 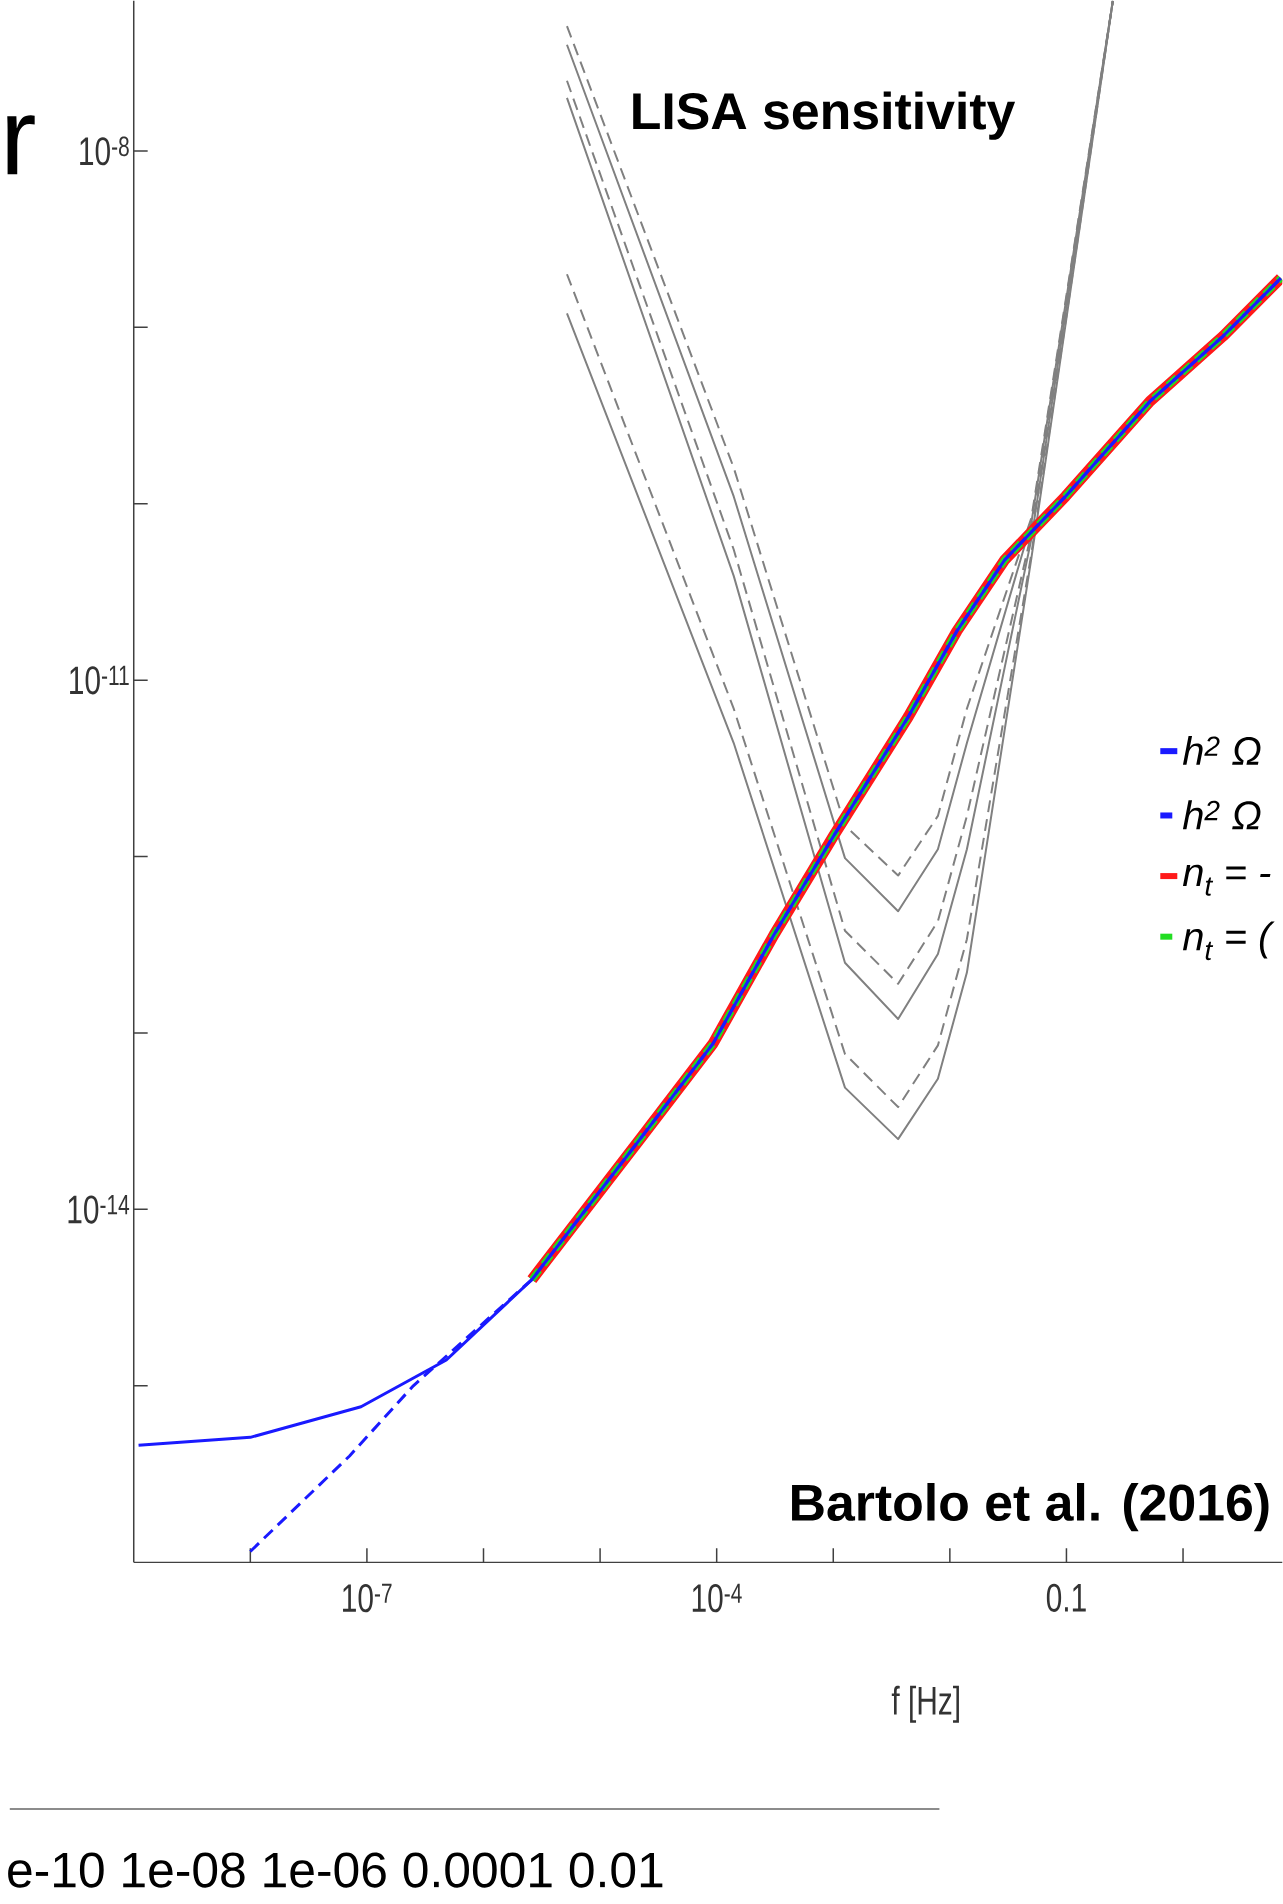 I want to click on x-tick-label: 0.1, so click(x=1066, y=1597).